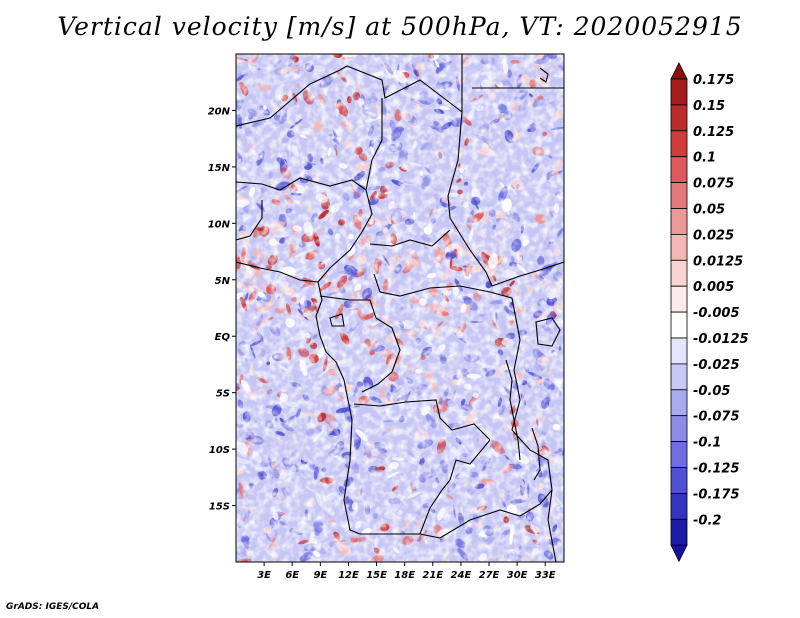 The image size is (800, 618). What do you see at coordinates (713, 287) in the screenshot?
I see `colorbar-label: 0.005` at bounding box center [713, 287].